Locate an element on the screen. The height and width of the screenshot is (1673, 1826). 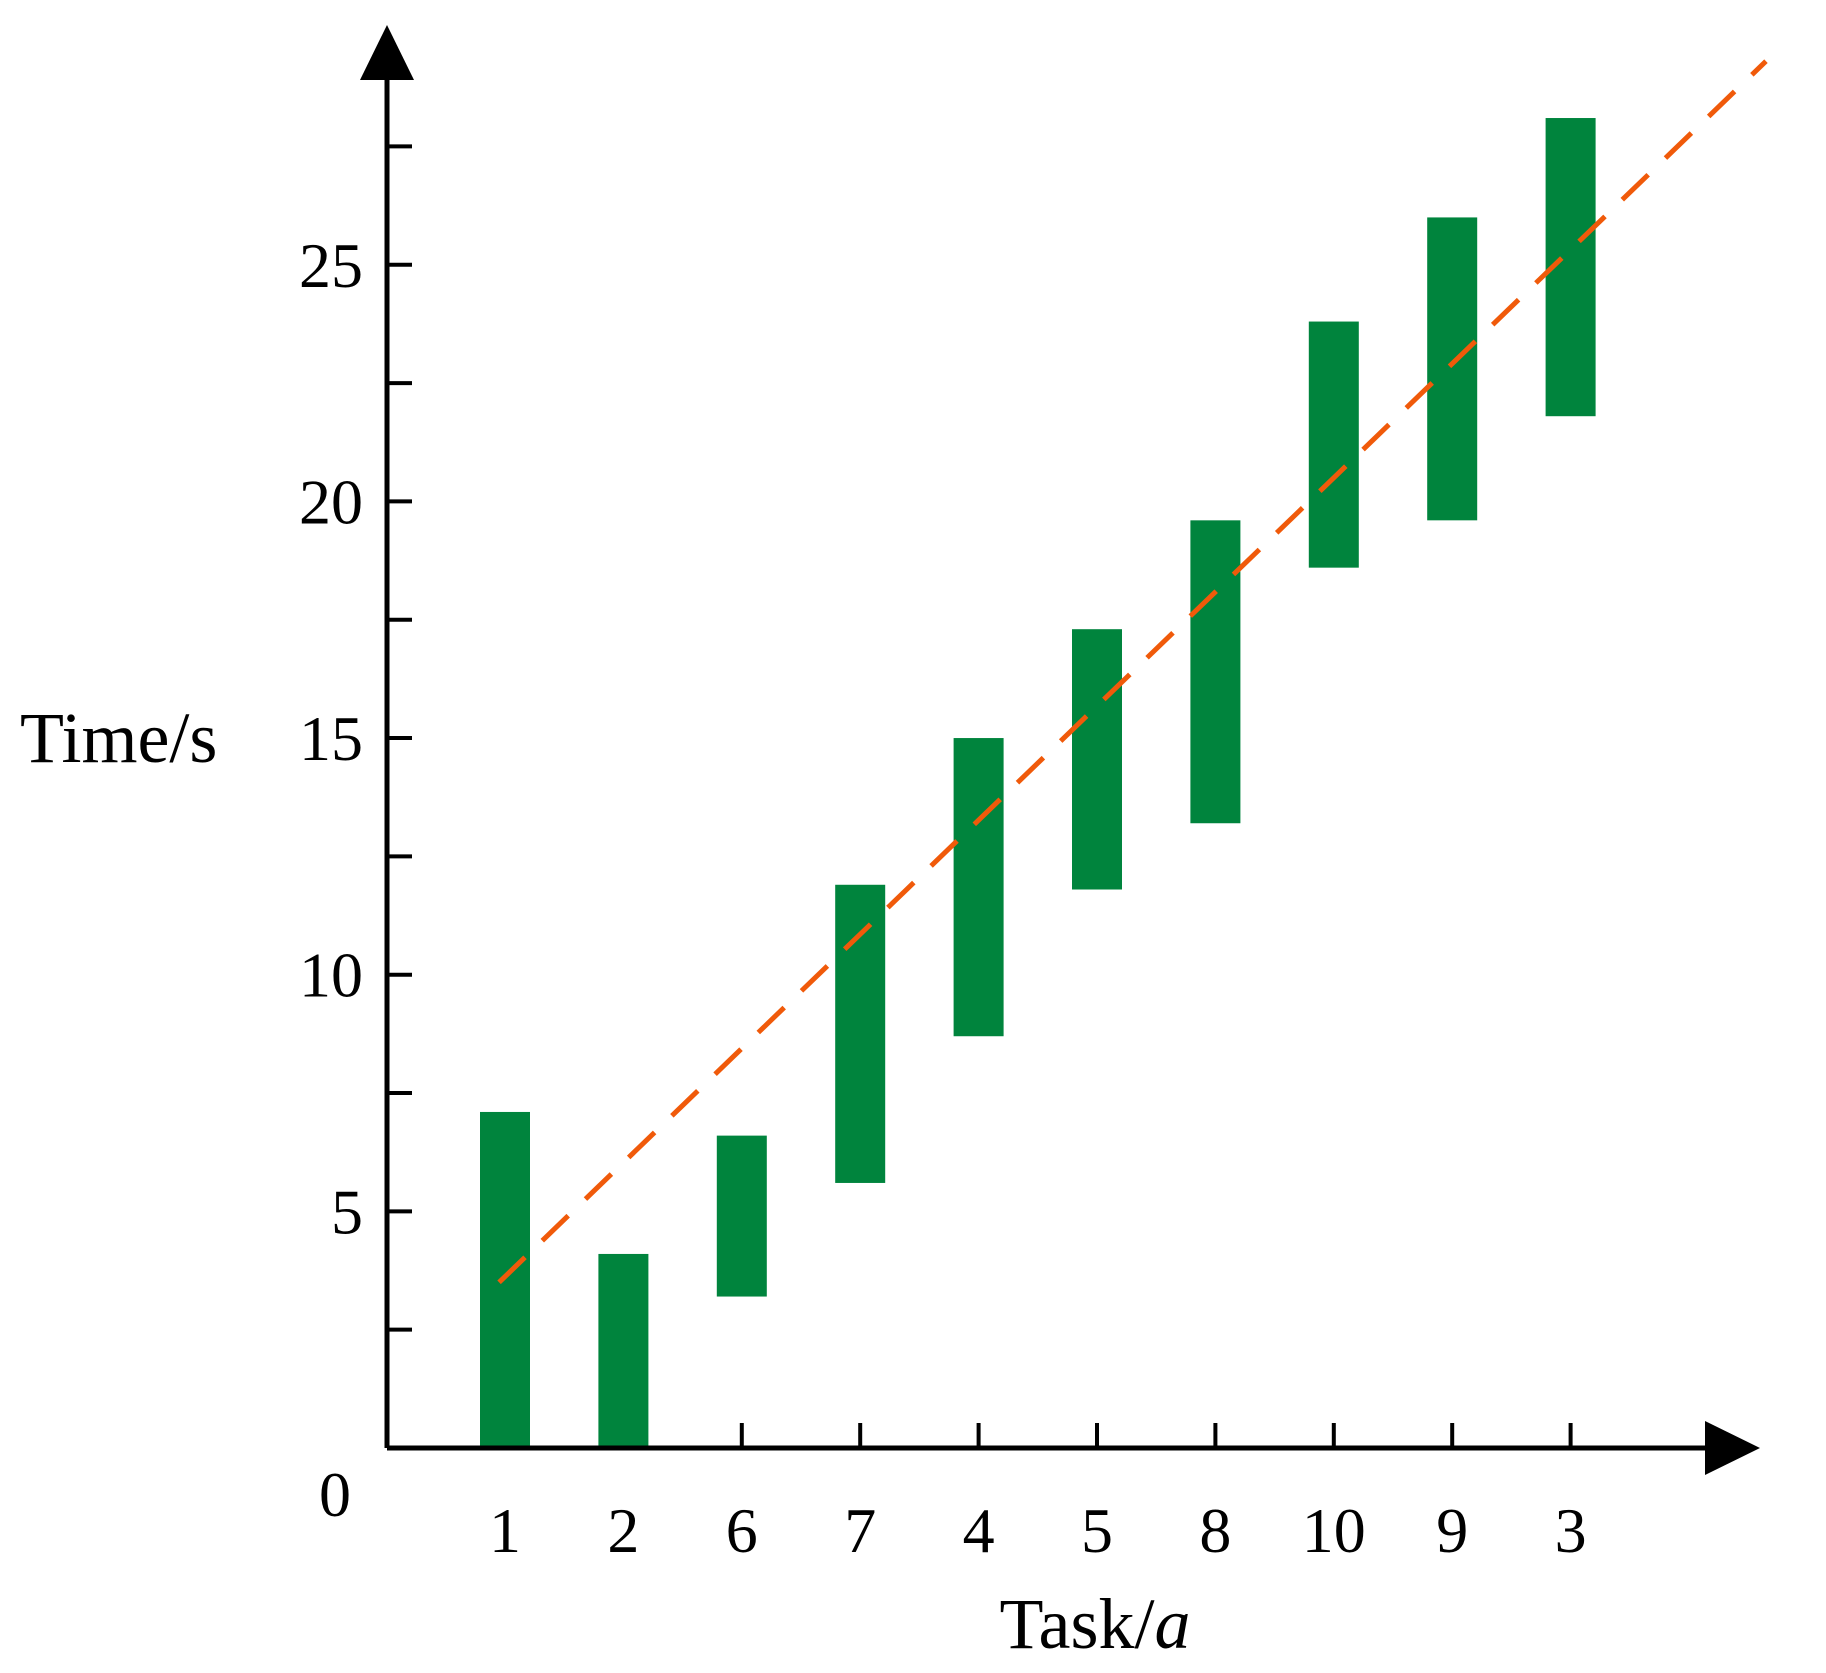
y-axis-title: Time/s is located at coordinates (118, 738).